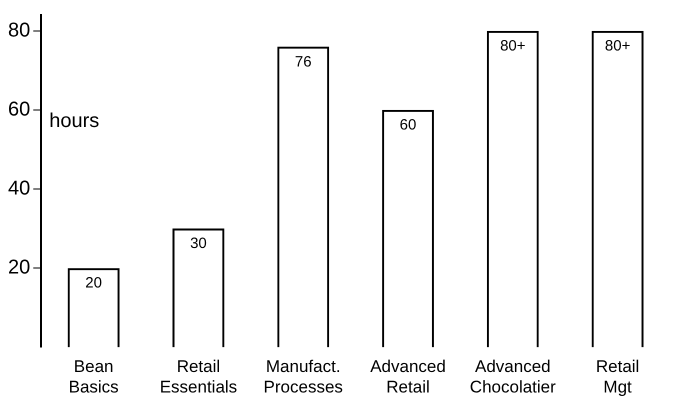  Describe the element at coordinates (19, 109) in the screenshot. I see `y-tick-label: 60` at that location.